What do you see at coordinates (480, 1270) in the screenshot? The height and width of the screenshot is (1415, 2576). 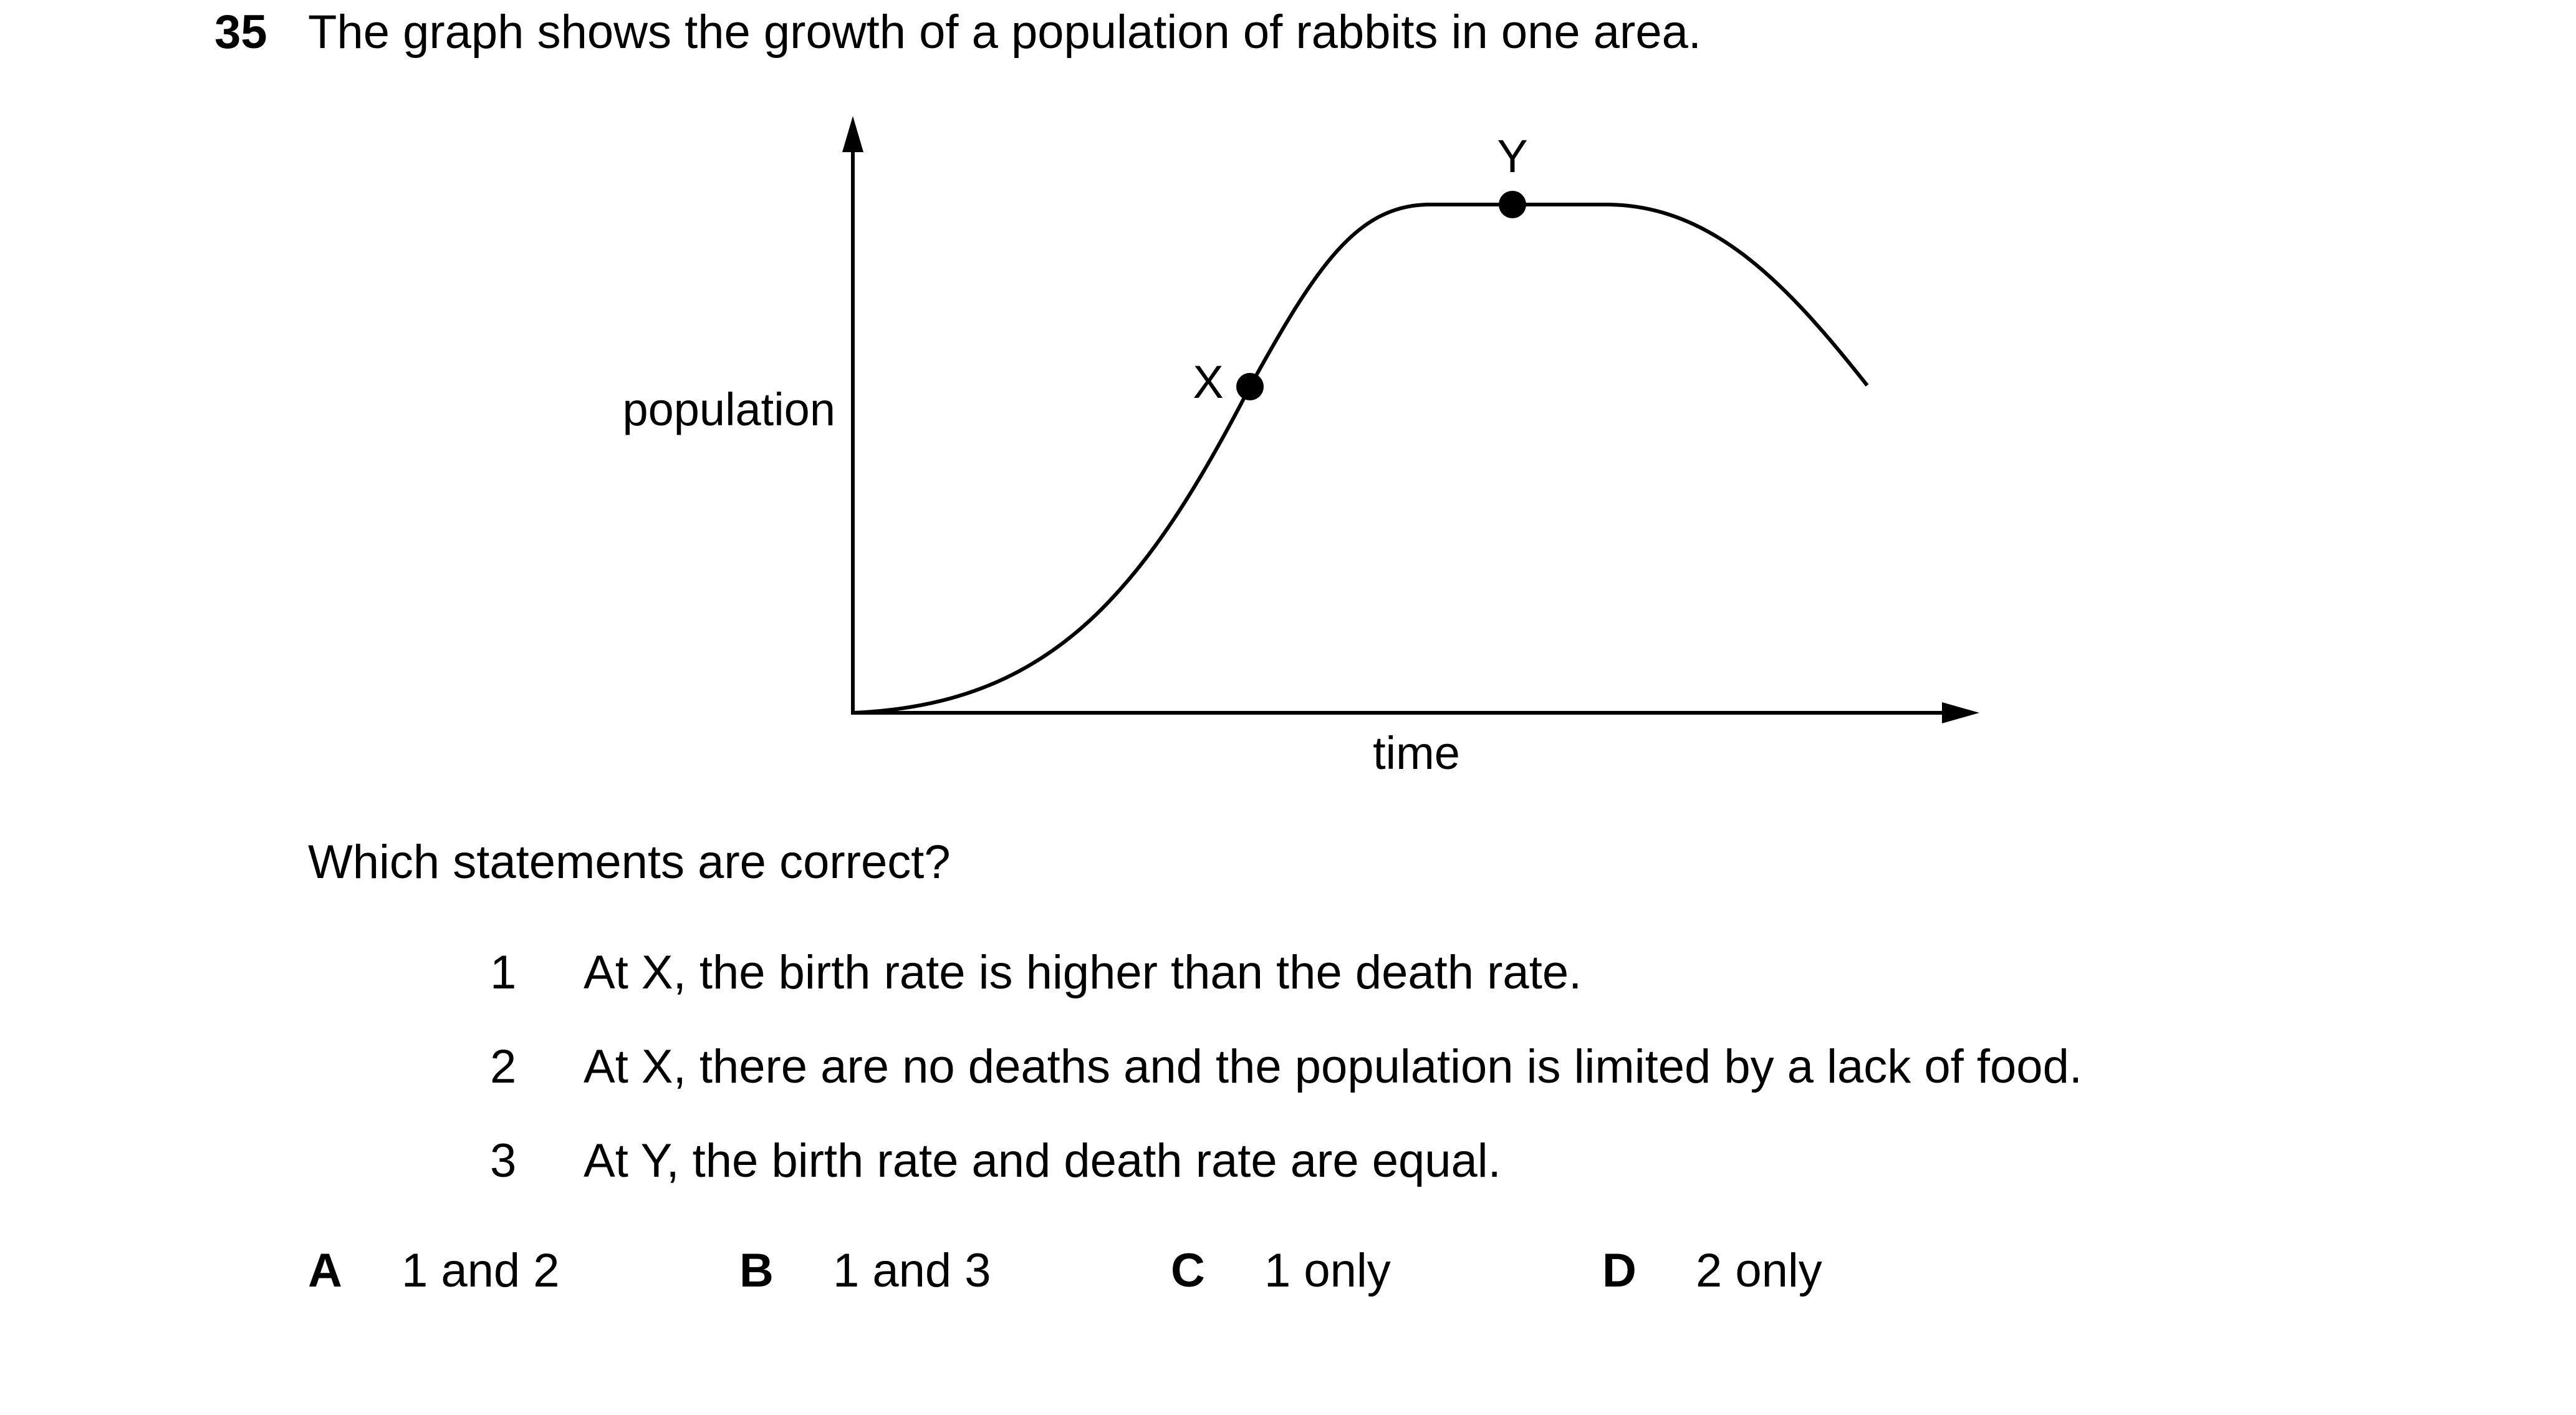 I see `option-text: 1 and 2` at bounding box center [480, 1270].